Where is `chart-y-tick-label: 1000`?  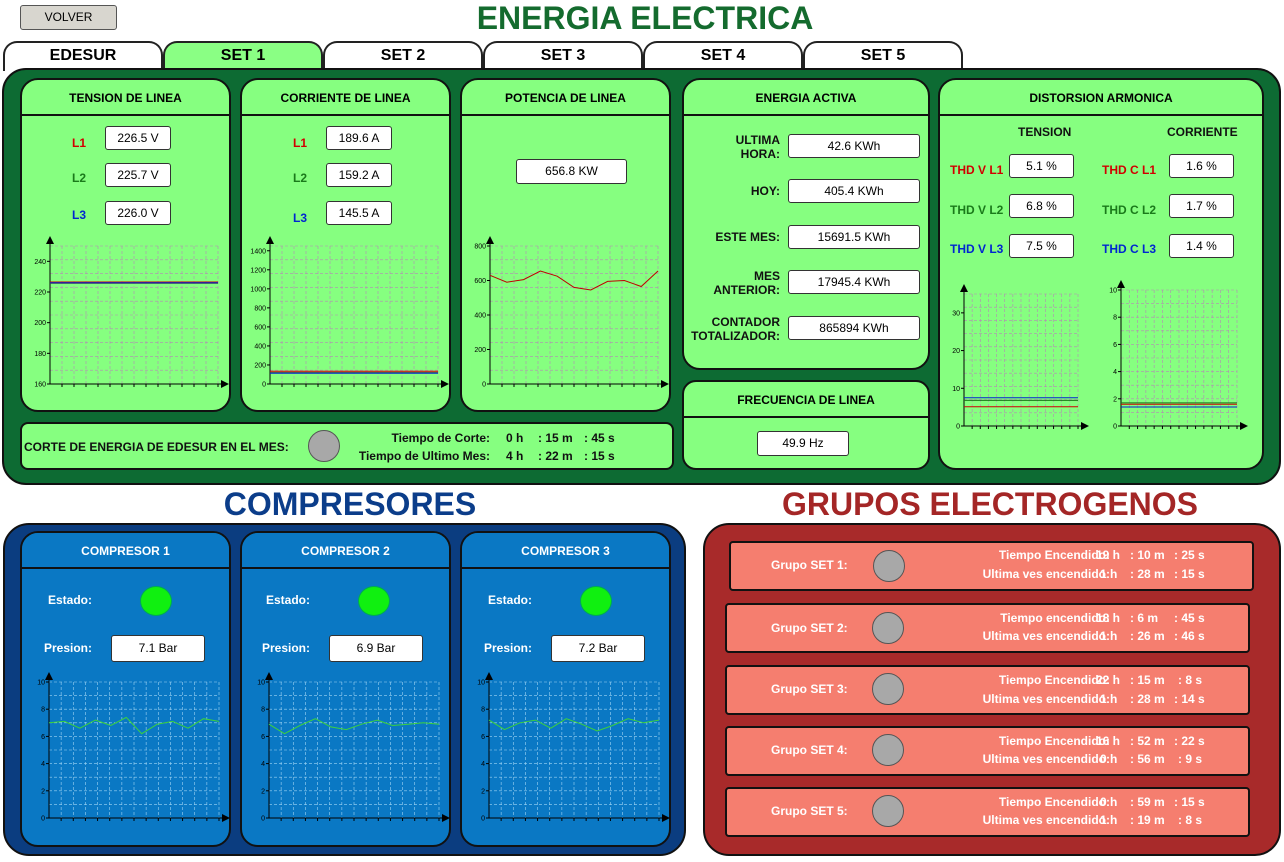
chart-y-tick-label: 1000 is located at coordinates (258, 289).